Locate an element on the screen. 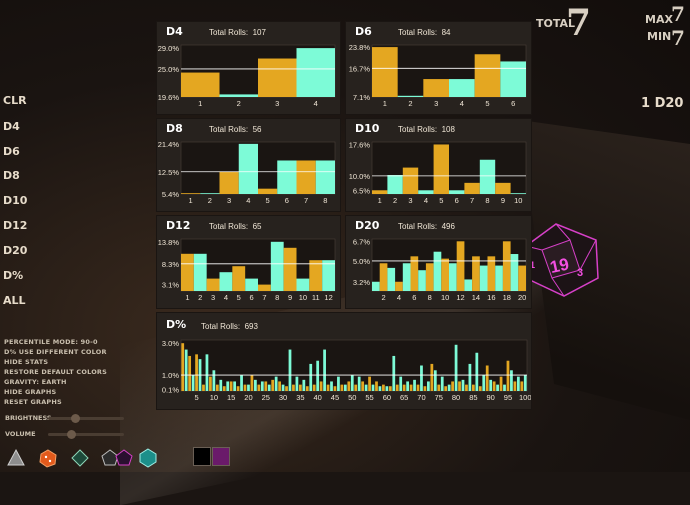 The image size is (690, 505). y-tick-label: 6.5% is located at coordinates (361, 190).